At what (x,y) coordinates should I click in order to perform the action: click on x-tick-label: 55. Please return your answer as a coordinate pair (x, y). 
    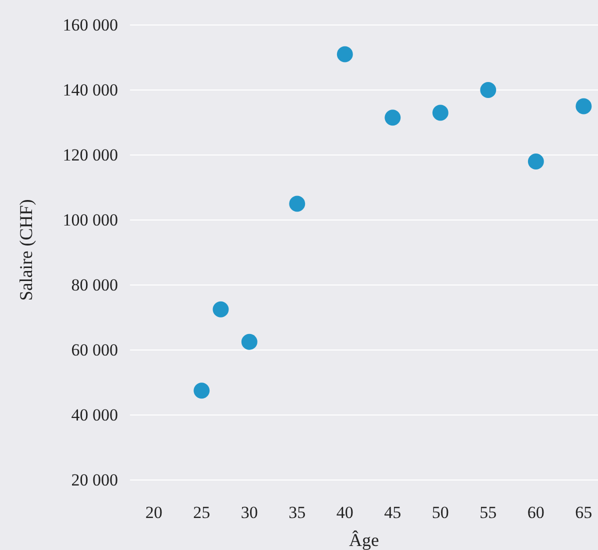
    Looking at the image, I should click on (488, 512).